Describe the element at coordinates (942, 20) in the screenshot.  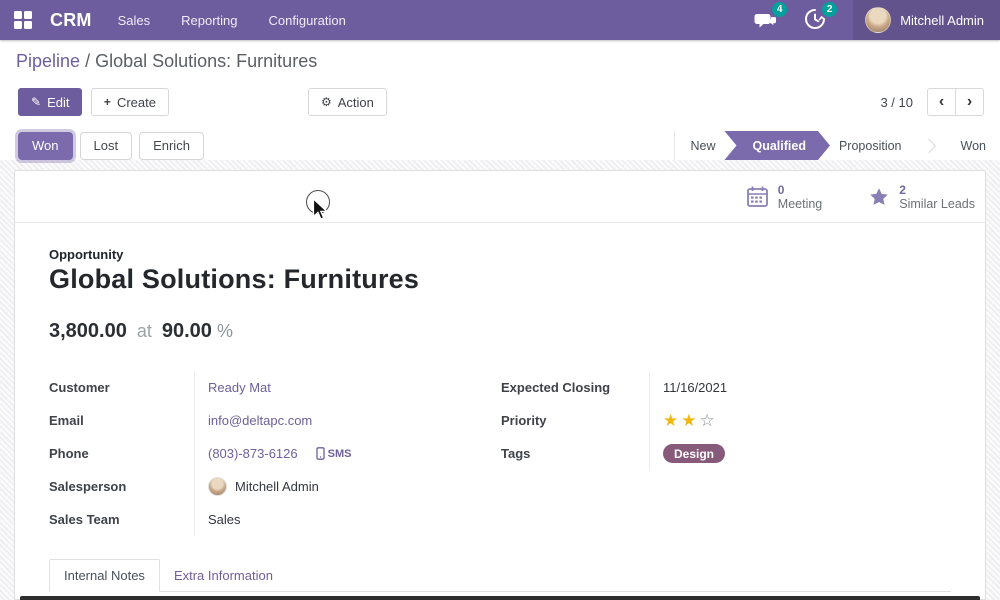
I see `user-name: Mitchell Admin` at that location.